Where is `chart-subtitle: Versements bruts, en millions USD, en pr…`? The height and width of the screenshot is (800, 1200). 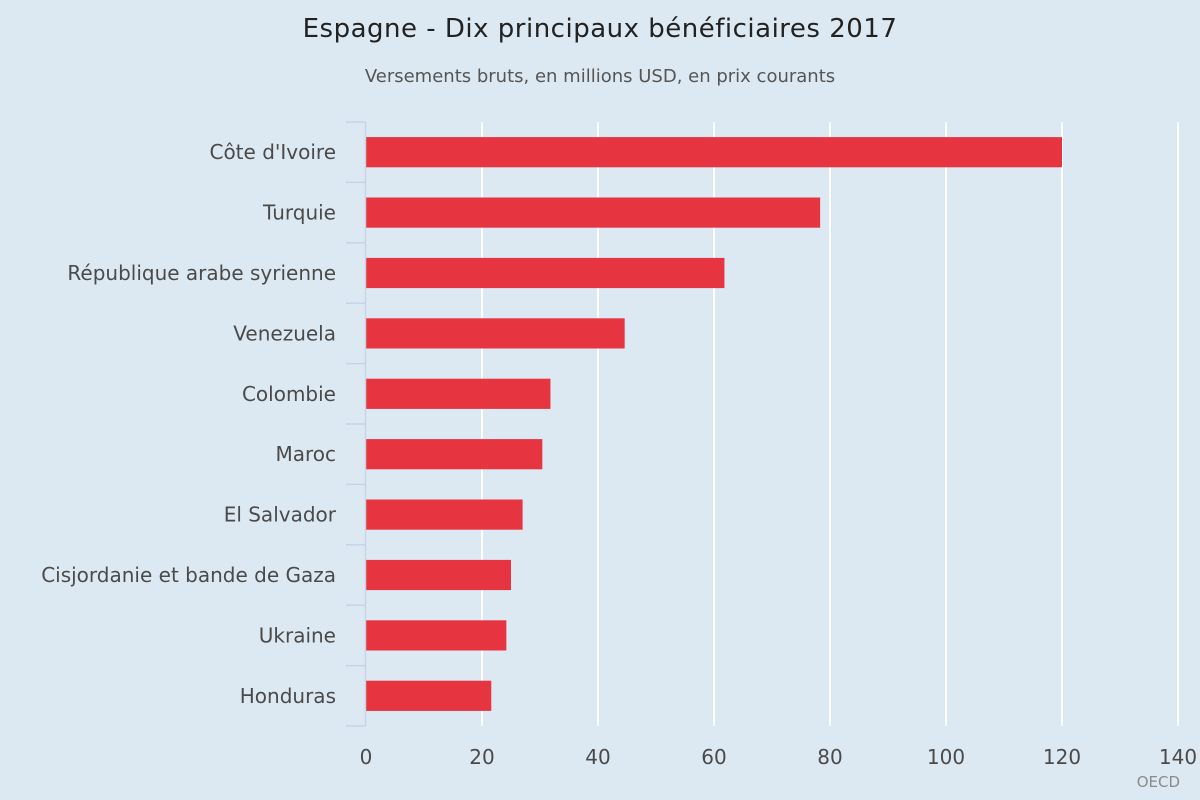
chart-subtitle: Versements bruts, en millions USD, en pr… is located at coordinates (600, 76).